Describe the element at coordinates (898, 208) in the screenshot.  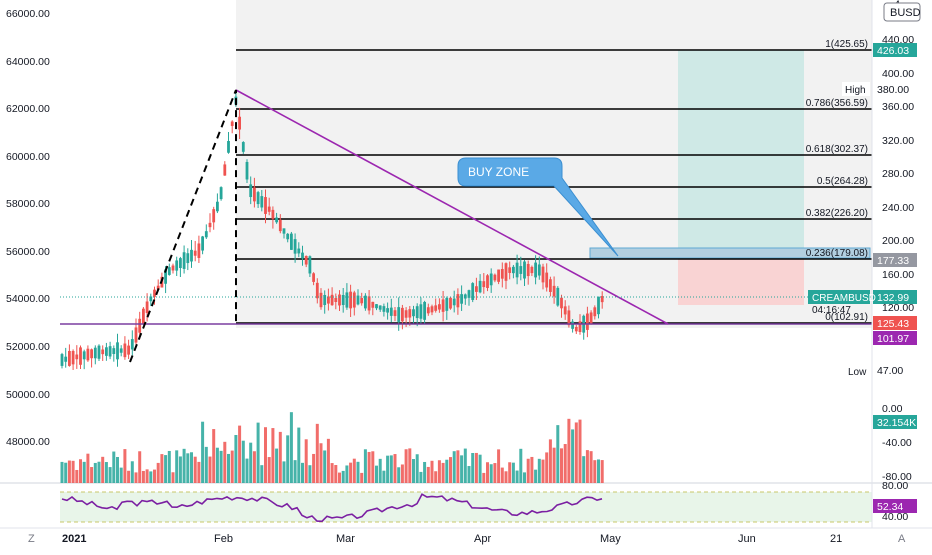
I see `right-axis-tick: 240.00` at that location.